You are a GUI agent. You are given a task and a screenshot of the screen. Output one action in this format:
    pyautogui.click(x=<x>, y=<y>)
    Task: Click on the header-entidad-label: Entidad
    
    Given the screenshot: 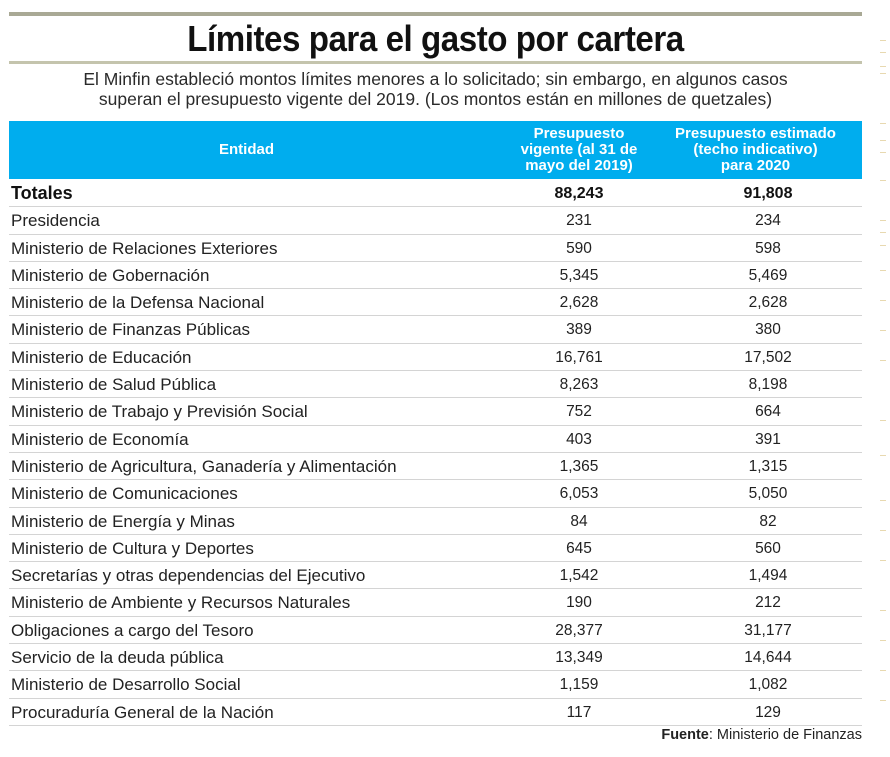 What is the action you would take?
    pyautogui.click(x=246, y=149)
    